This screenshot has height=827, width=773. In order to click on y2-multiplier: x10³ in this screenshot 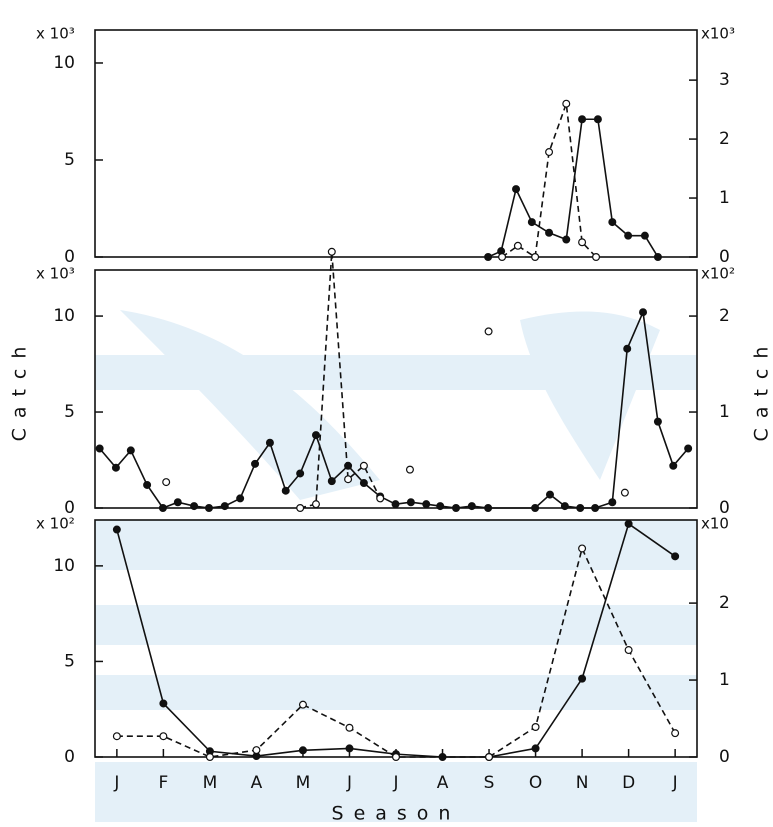, I will do `click(718, 34)`.